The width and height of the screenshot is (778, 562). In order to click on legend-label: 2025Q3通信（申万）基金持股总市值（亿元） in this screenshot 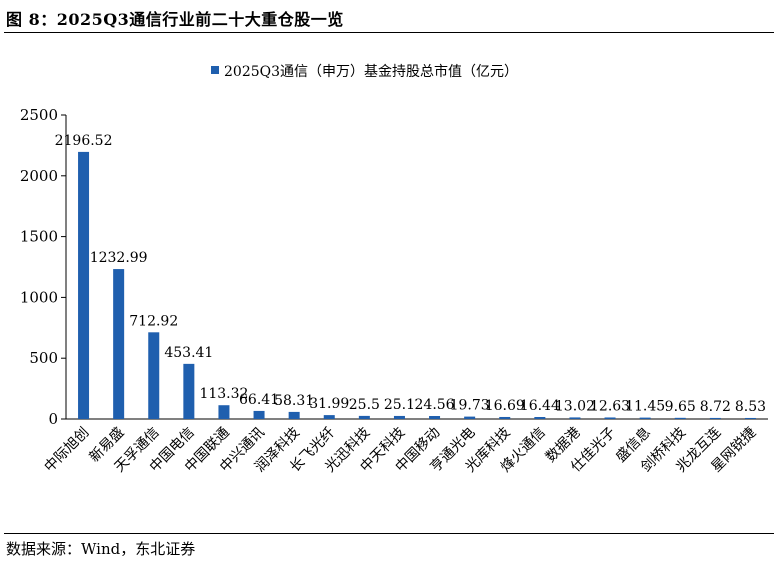, I will do `click(371, 71)`.